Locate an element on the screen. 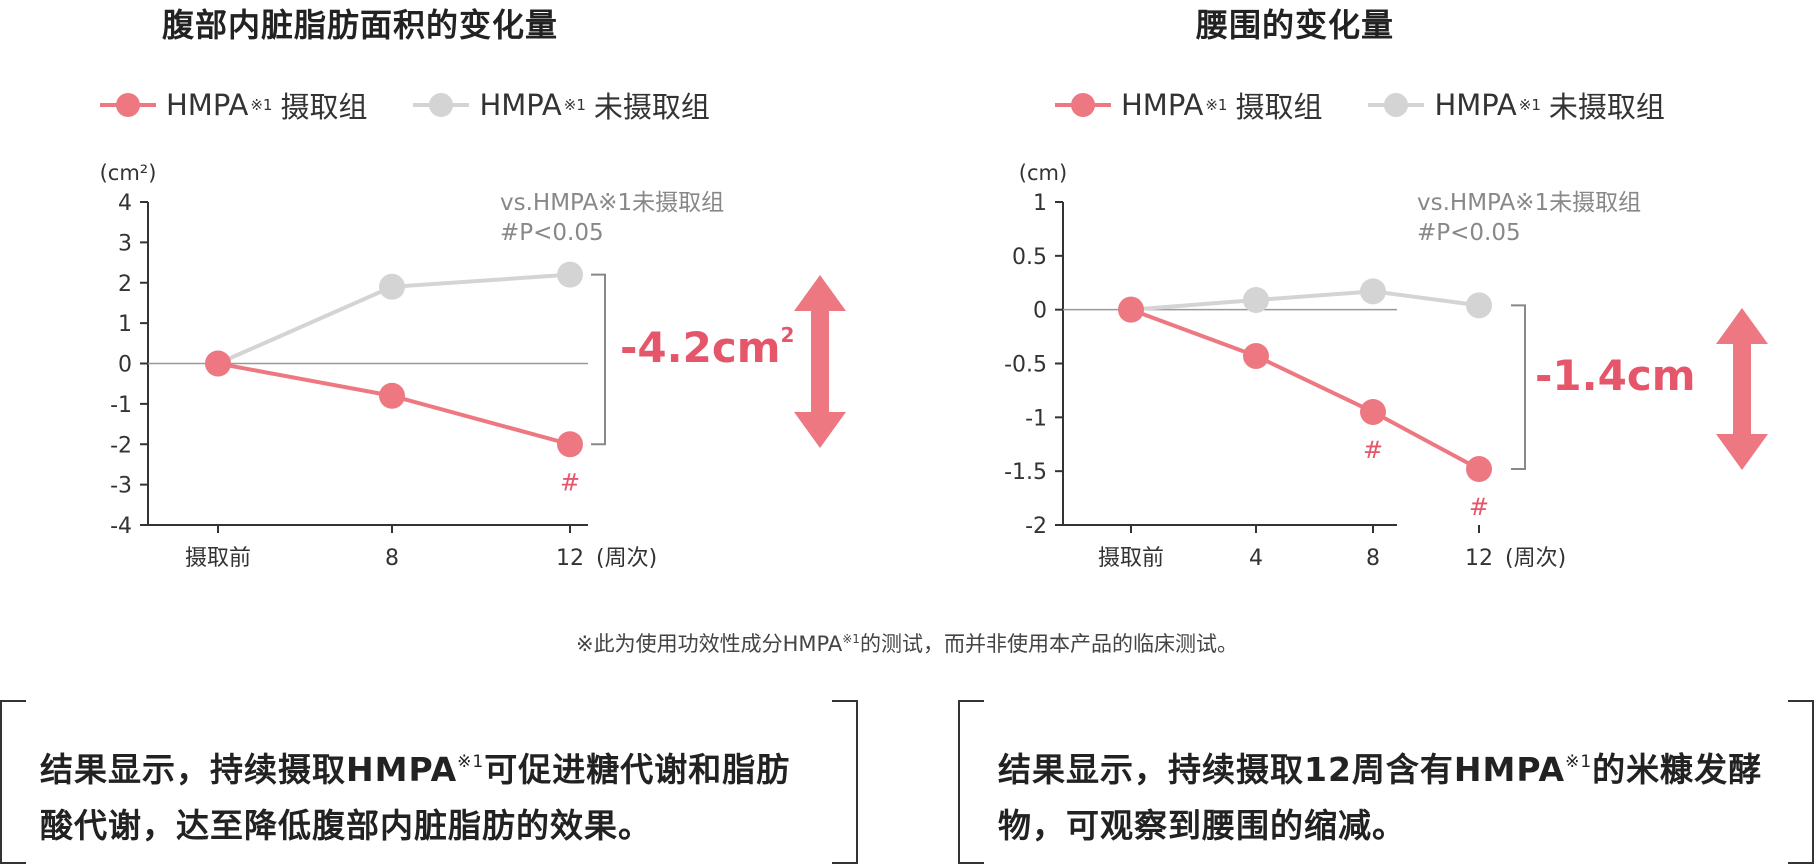 Image resolution: width=1814 pixels, height=866 pixels. difference-label: -1.4cm is located at coordinates (1615, 375).